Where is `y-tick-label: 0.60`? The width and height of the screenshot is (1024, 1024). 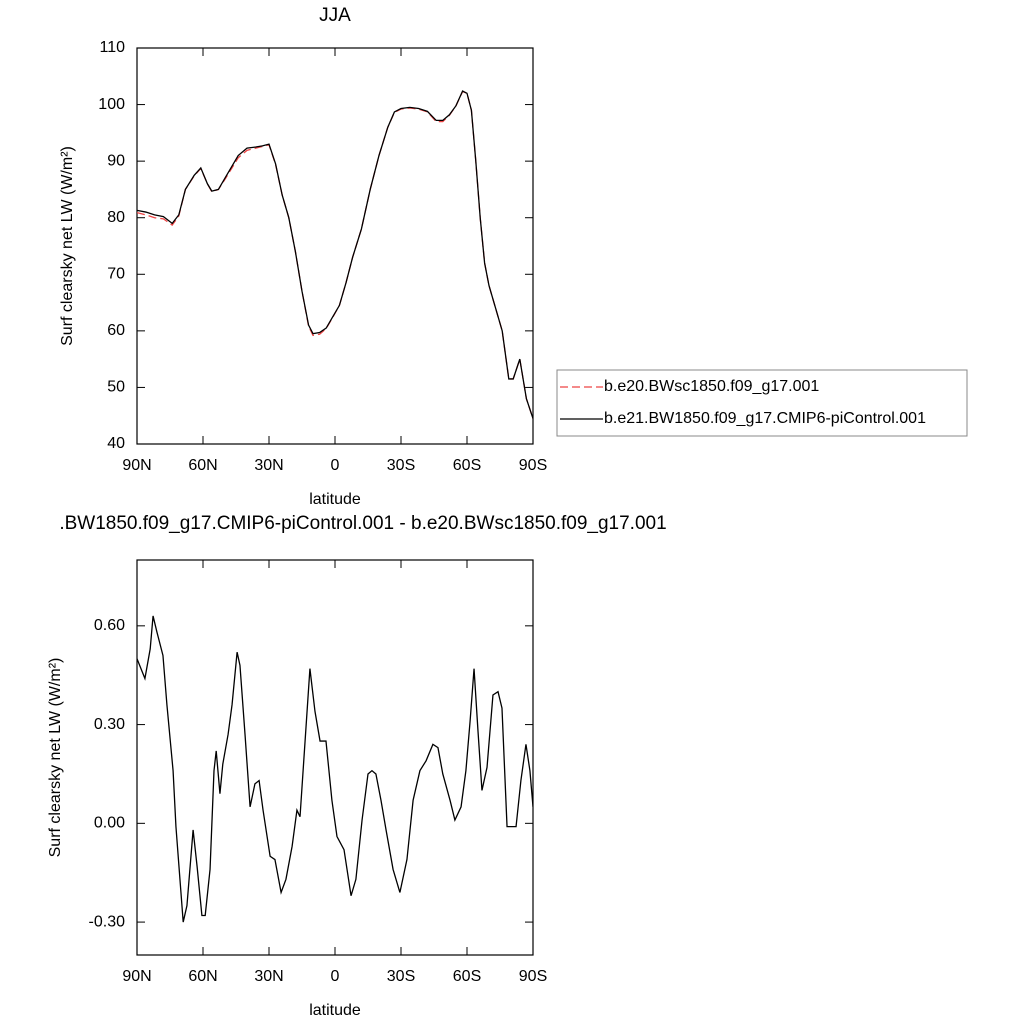 y-tick-label: 0.60 is located at coordinates (109, 625).